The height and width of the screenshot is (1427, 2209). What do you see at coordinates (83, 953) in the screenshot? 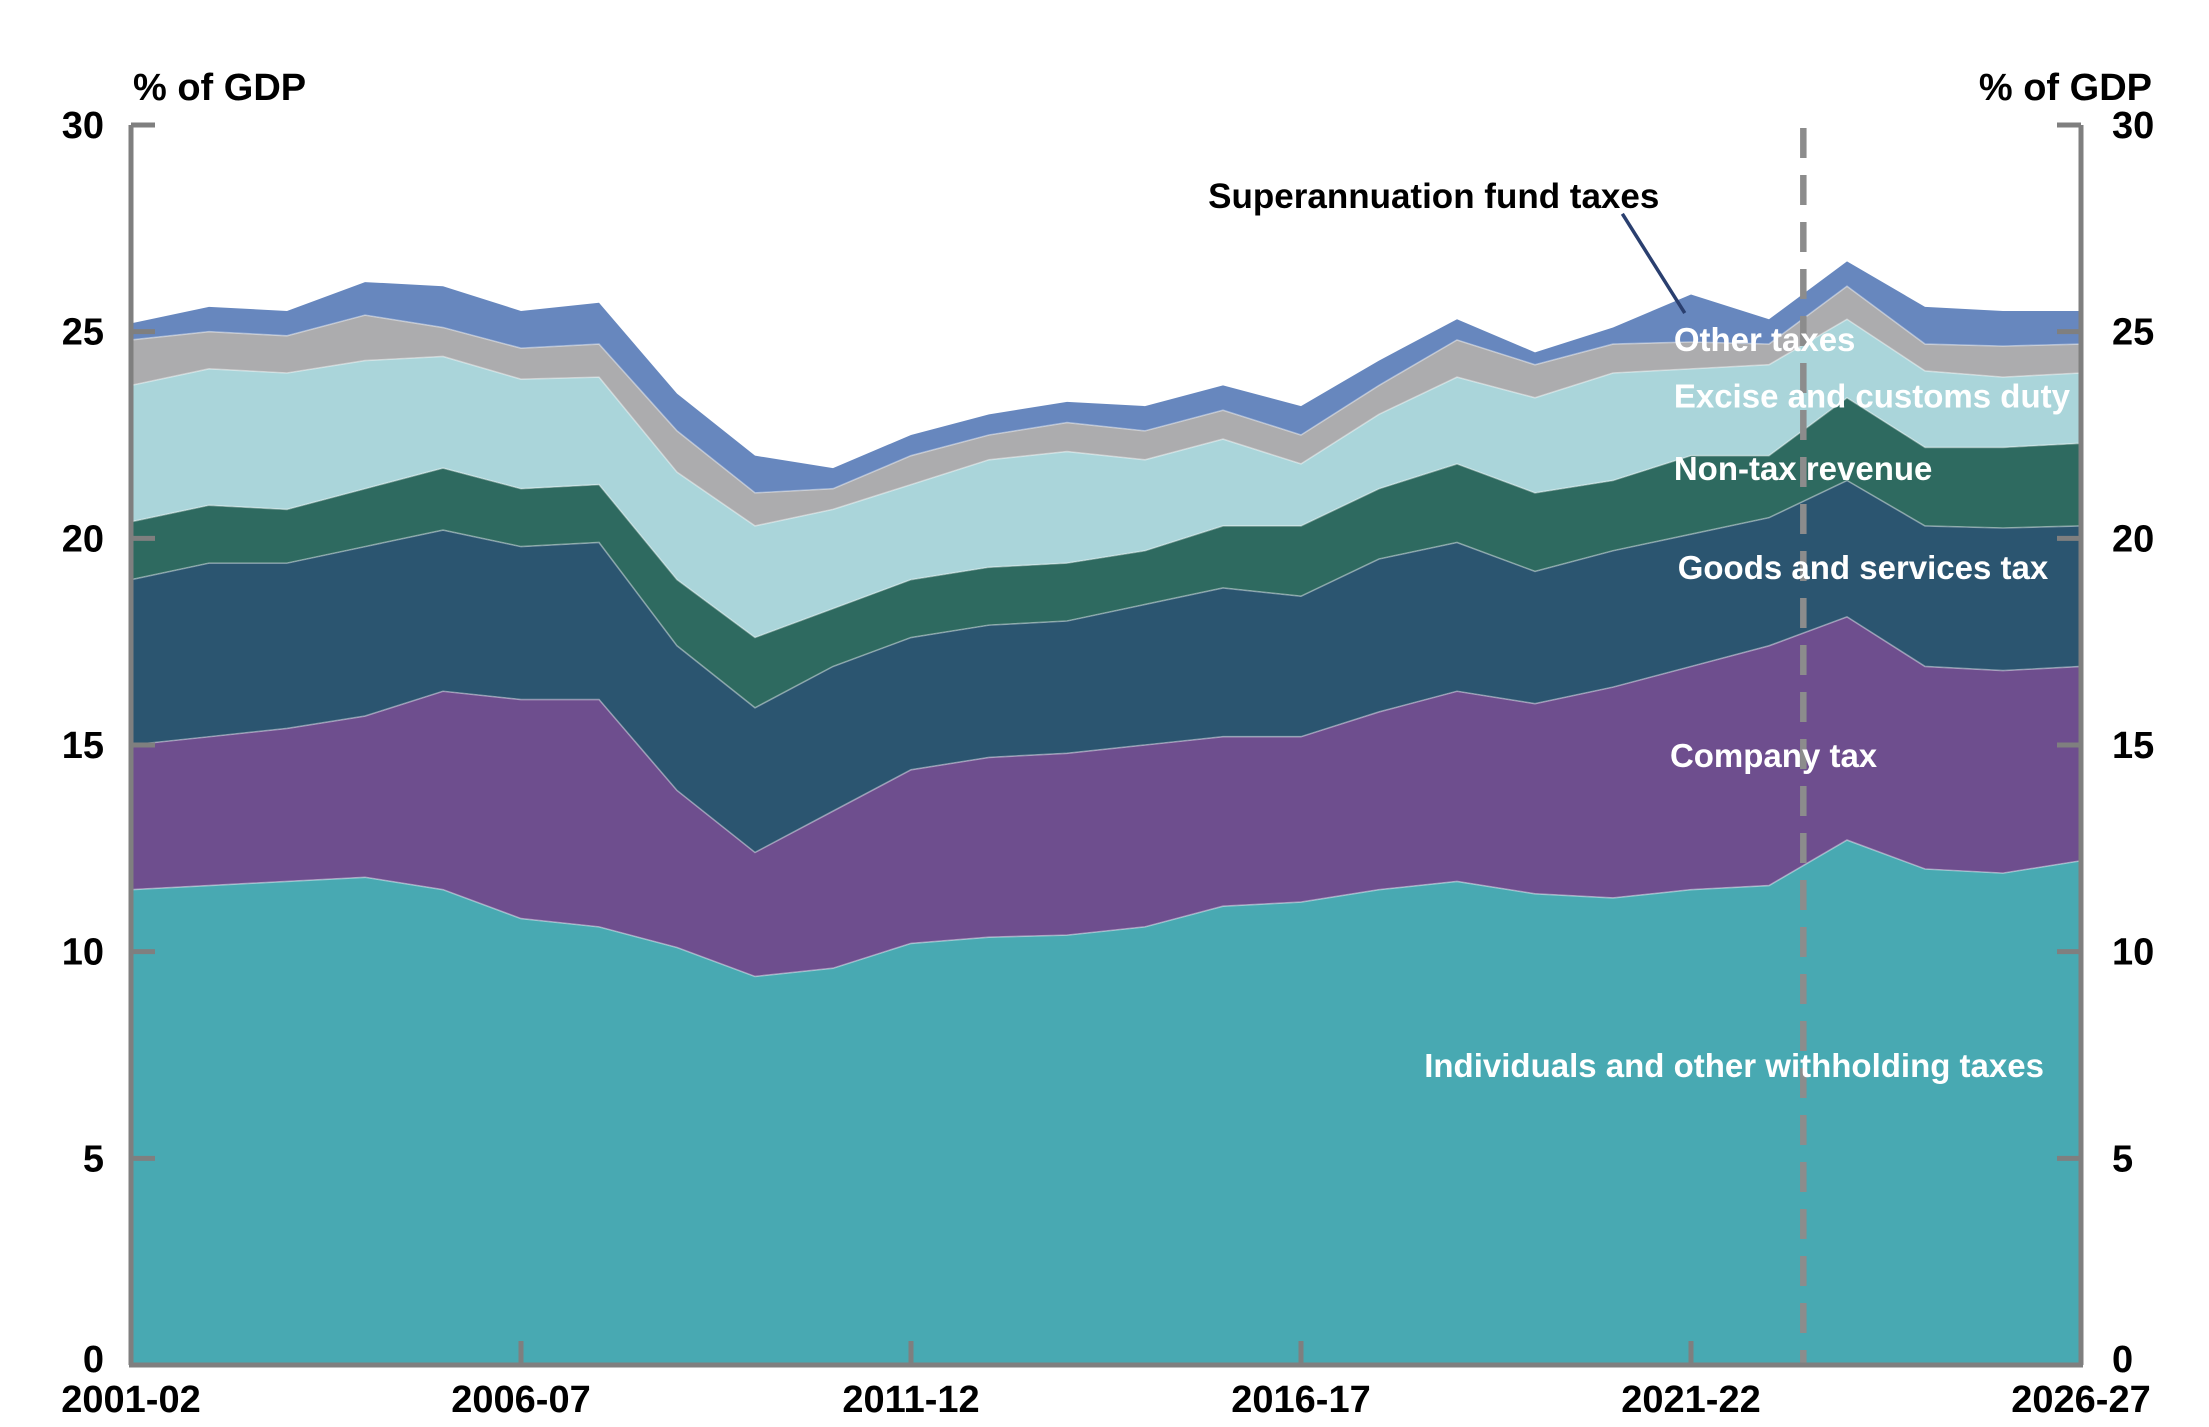
I see `y-tick-label-left: 10` at bounding box center [83, 953].